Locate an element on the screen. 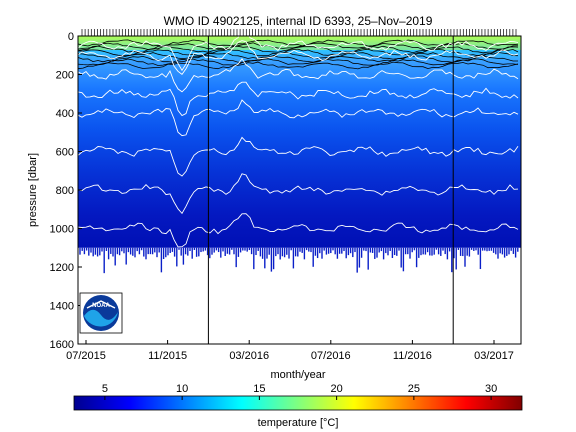 Image resolution: width=576 pixels, height=432 pixels. x-tick-label: 07/2015 is located at coordinates (86, 356).